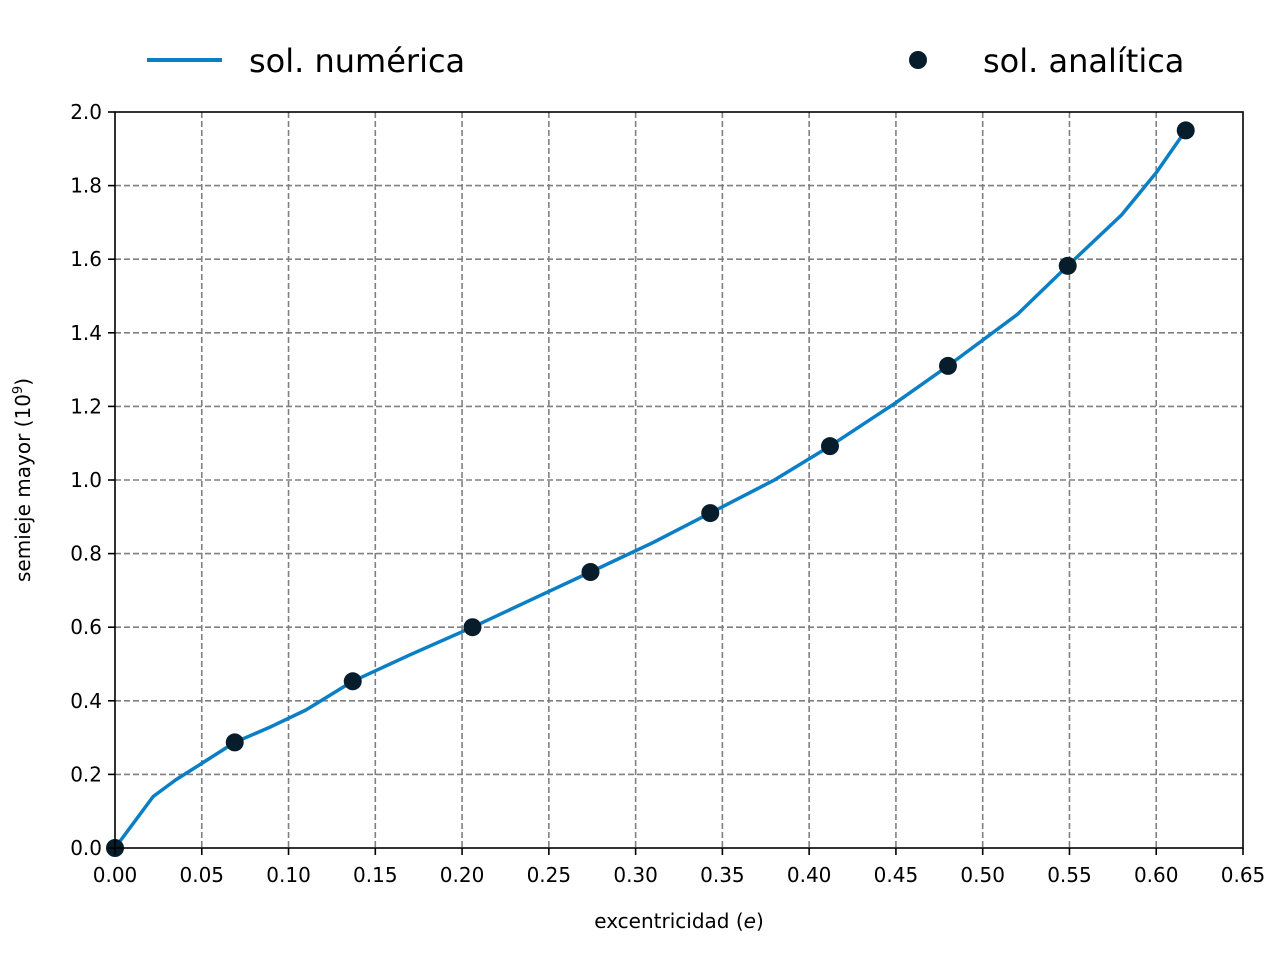 The height and width of the screenshot is (960, 1280). Describe the element at coordinates (86, 774) in the screenshot. I see `y-tick-label: 0.2` at that location.